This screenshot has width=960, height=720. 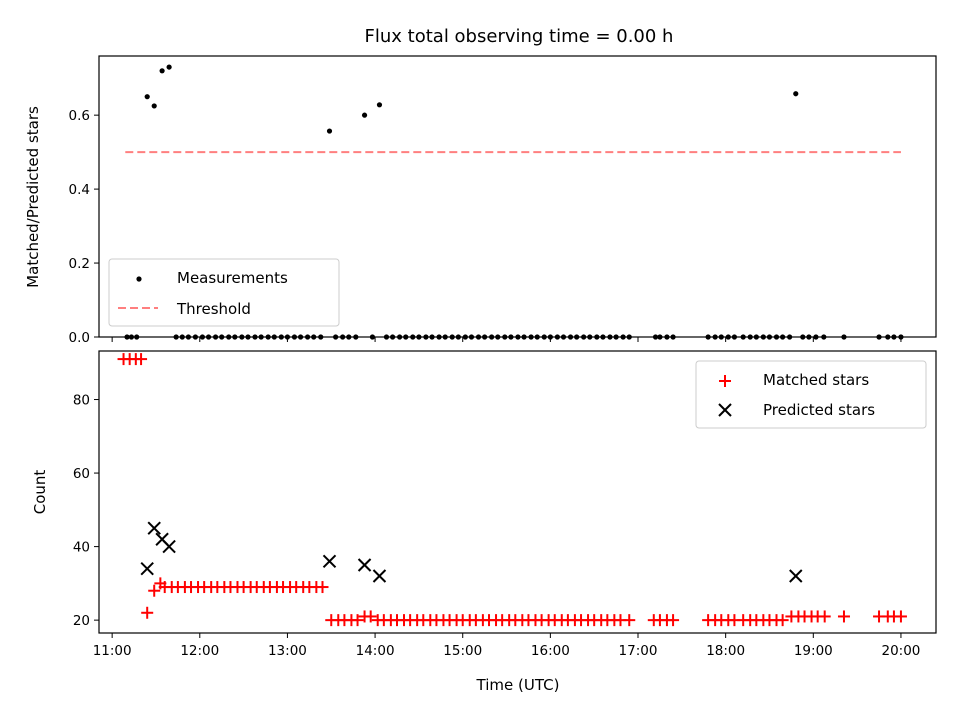 What do you see at coordinates (232, 278) in the screenshot?
I see `legend-label-measurements: Measurements` at bounding box center [232, 278].